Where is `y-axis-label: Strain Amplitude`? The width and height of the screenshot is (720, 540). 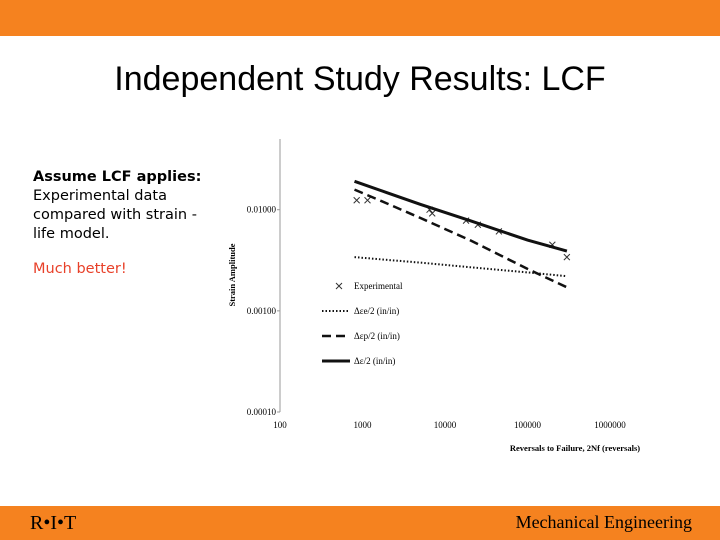 y-axis-label: Strain Amplitude is located at coordinates (232, 274).